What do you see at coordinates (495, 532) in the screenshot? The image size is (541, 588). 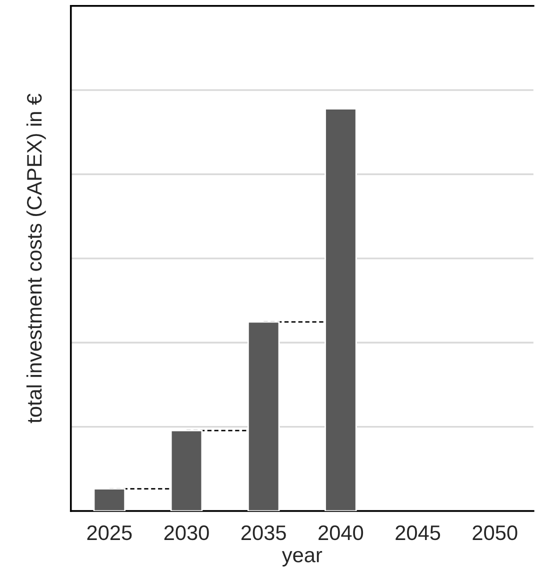 I see `x-tick-label: 2050` at bounding box center [495, 532].